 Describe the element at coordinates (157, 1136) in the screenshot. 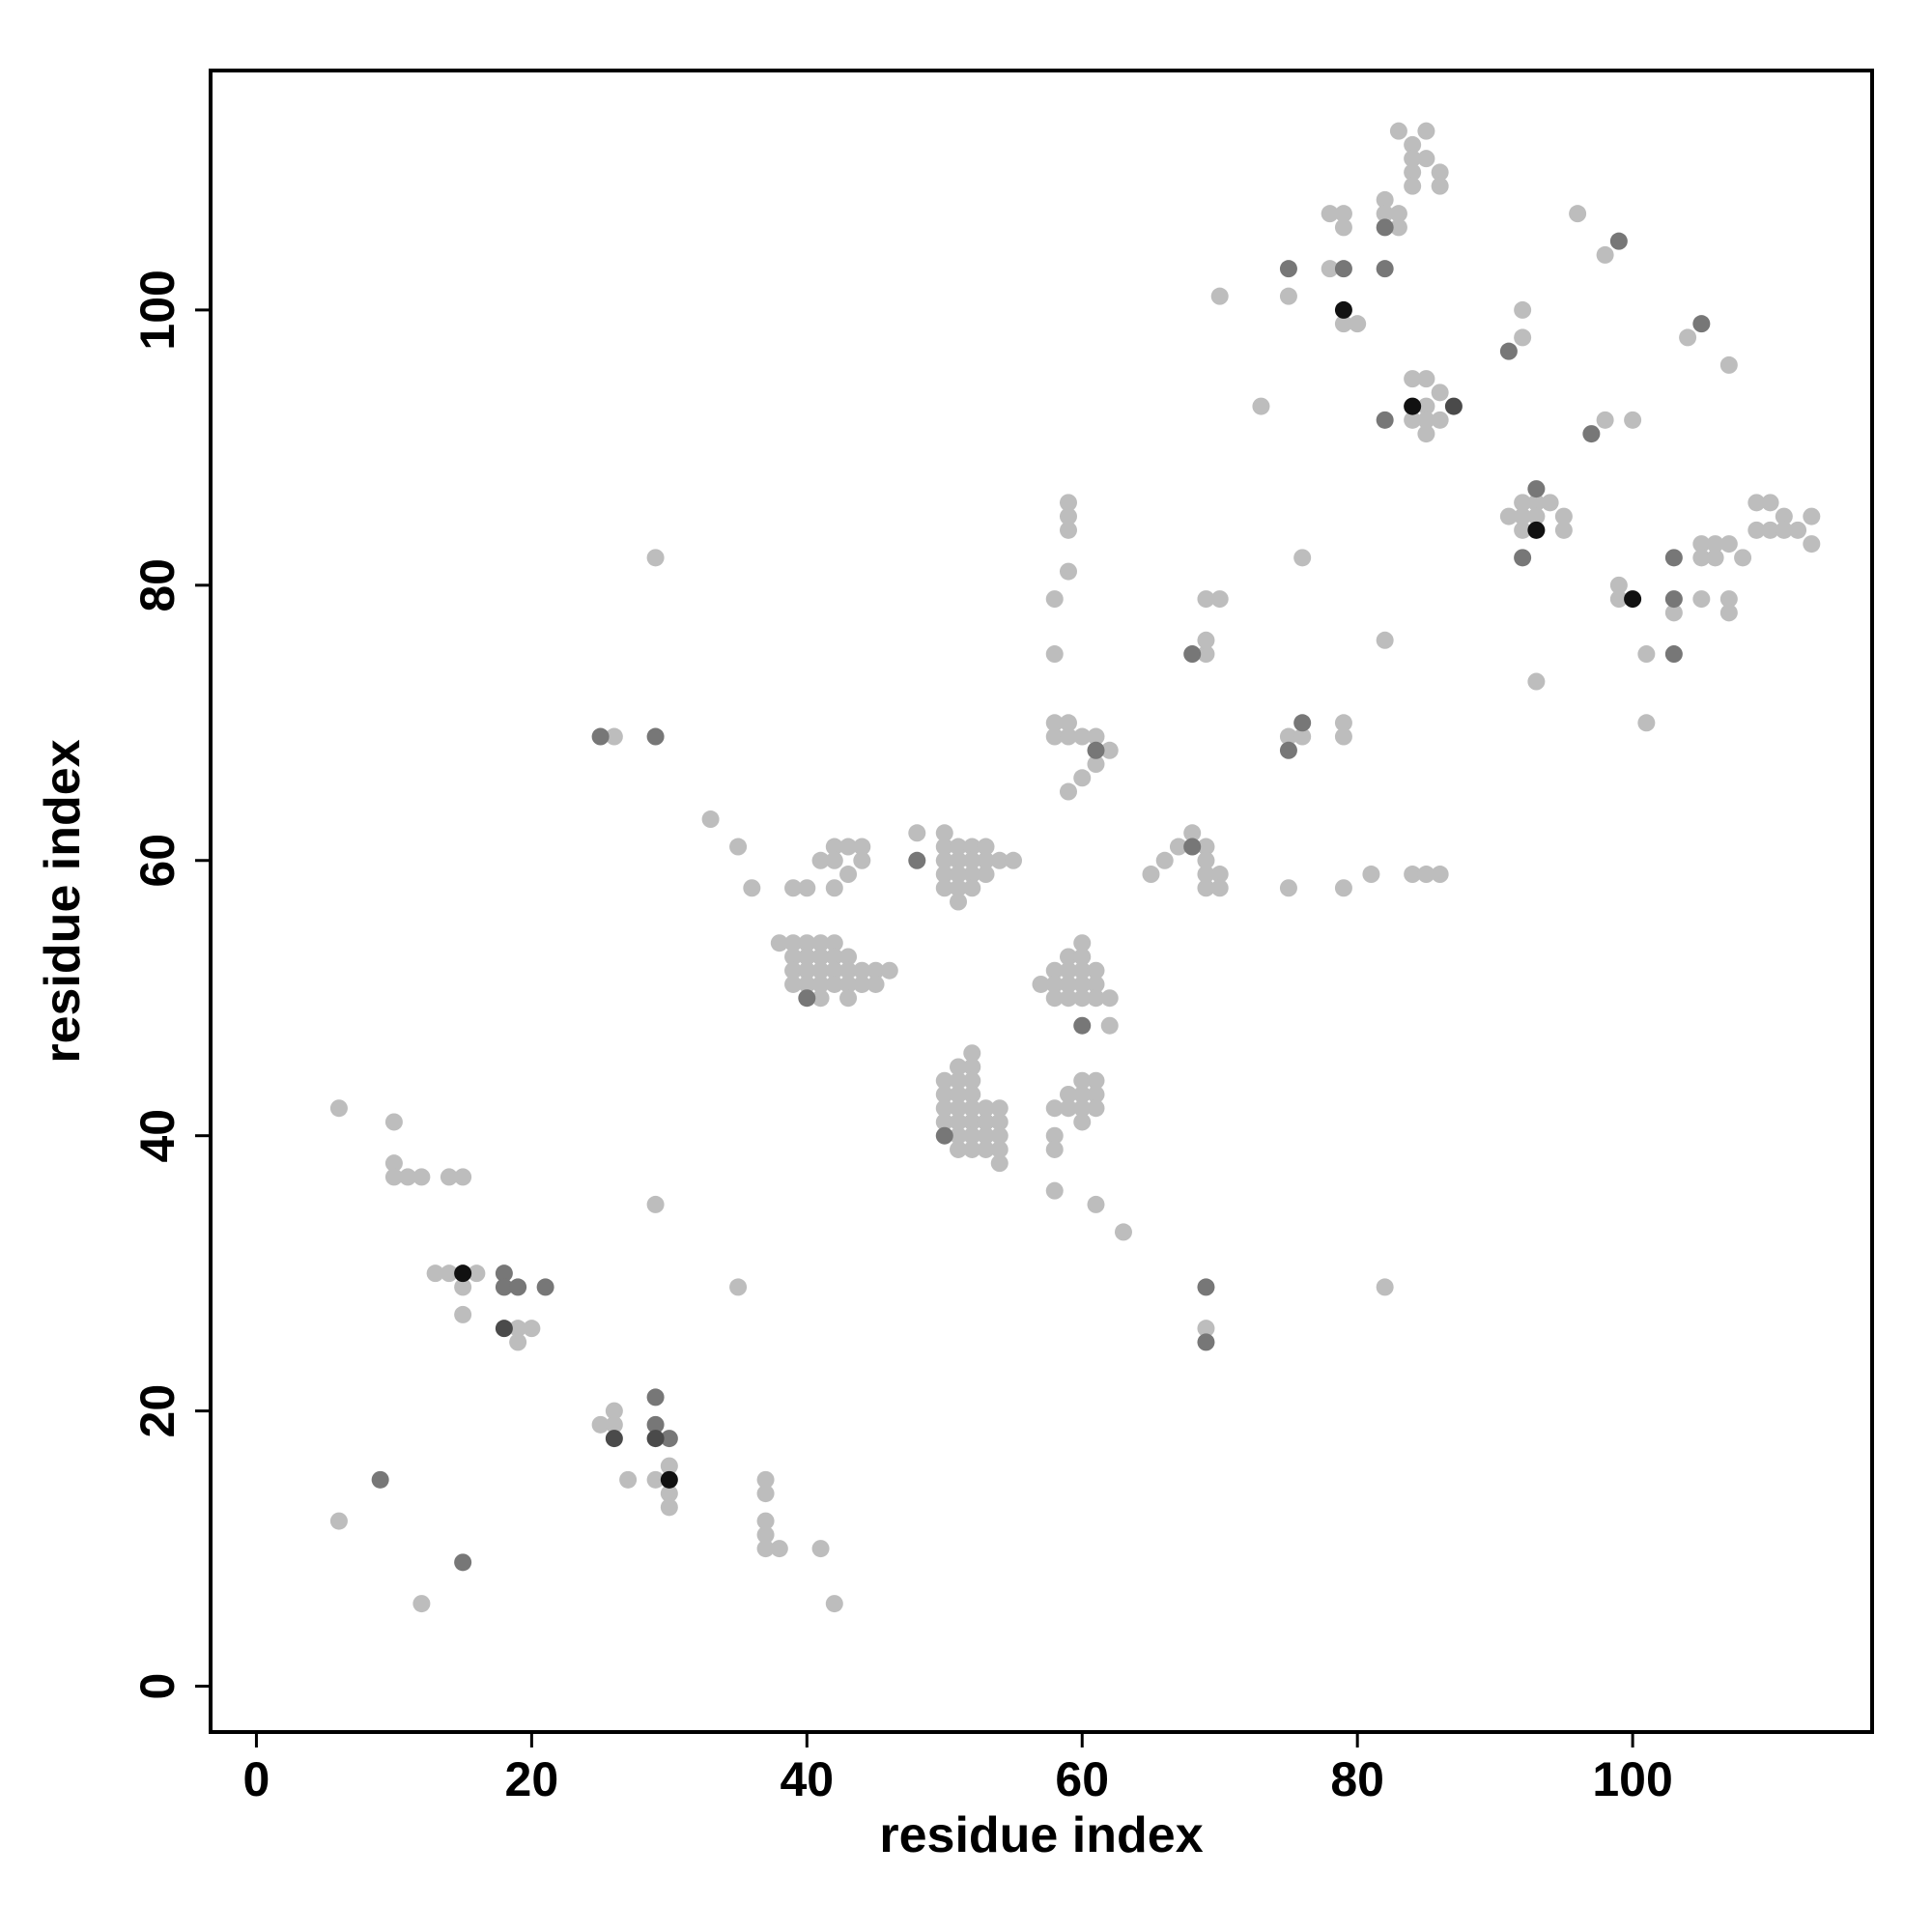

I see `y-tick-label: 40` at that location.